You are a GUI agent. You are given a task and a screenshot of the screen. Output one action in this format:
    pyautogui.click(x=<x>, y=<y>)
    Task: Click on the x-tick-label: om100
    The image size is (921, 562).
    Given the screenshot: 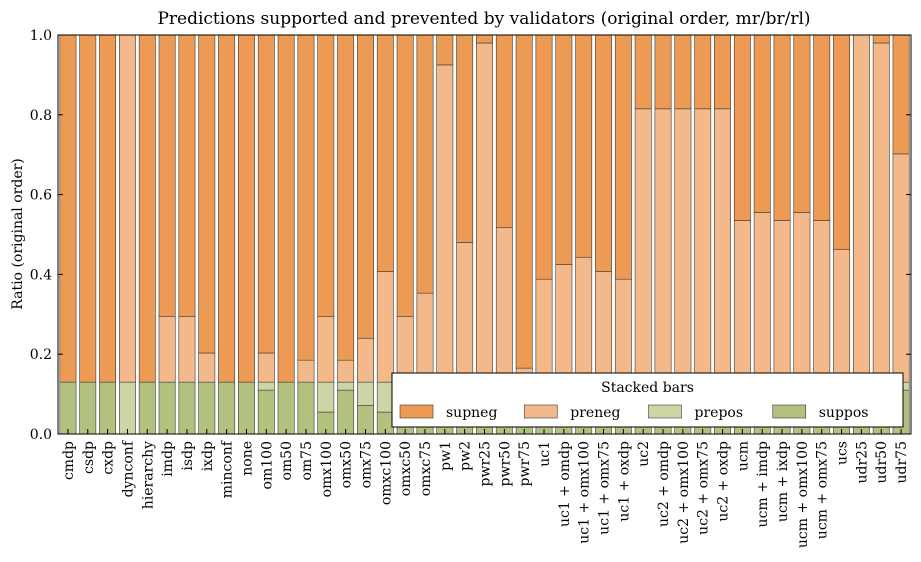 What is the action you would take?
    pyautogui.click(x=267, y=465)
    